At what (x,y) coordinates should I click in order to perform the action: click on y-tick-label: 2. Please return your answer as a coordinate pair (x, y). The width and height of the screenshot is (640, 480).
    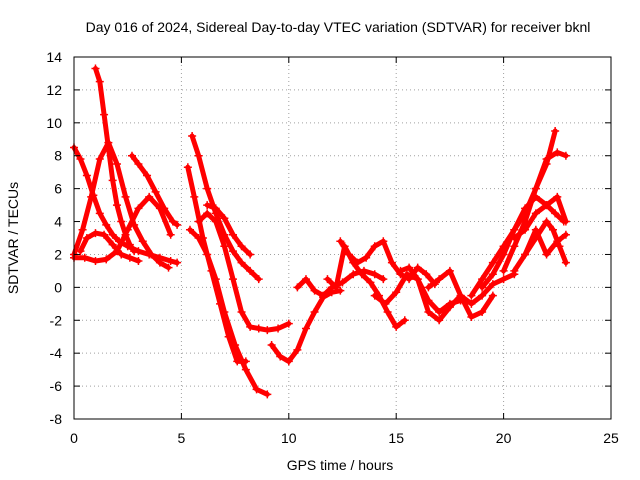
    Looking at the image, I should click on (58, 254).